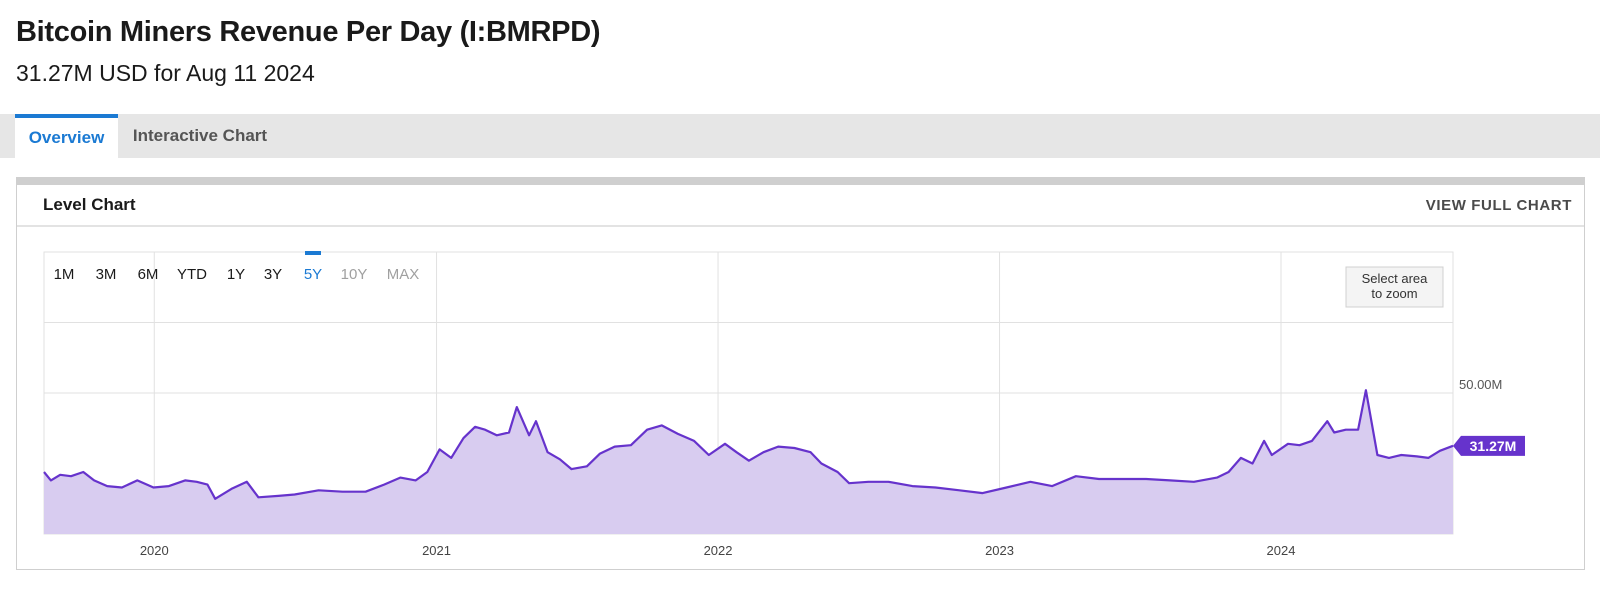 This screenshot has width=1600, height=591. I want to click on range-button-5y: 5Y, so click(313, 274).